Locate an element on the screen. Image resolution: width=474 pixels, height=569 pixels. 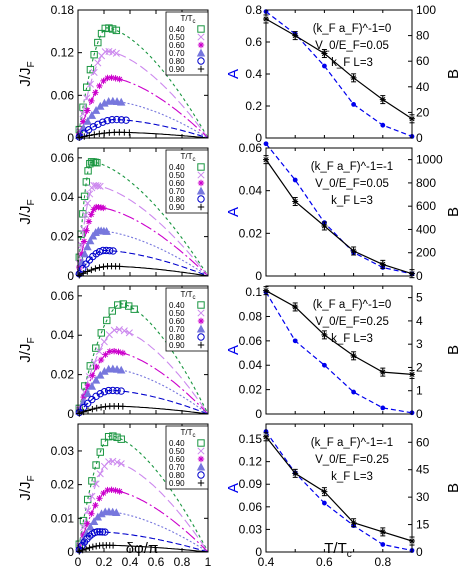
legend-label: 0.60 is located at coordinates (177, 459).